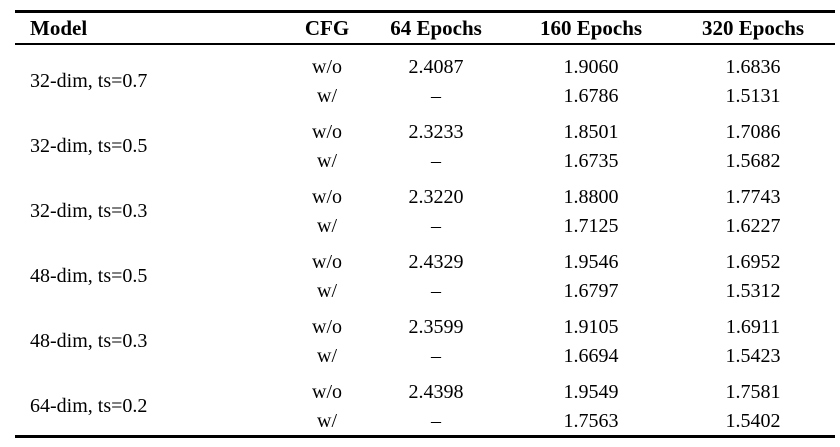 This screenshot has height=447, width=840. I want to click on table-row: 32-dim, ts=0.5 w/o 2.3233 1.8501 1.7086, so click(425, 133).